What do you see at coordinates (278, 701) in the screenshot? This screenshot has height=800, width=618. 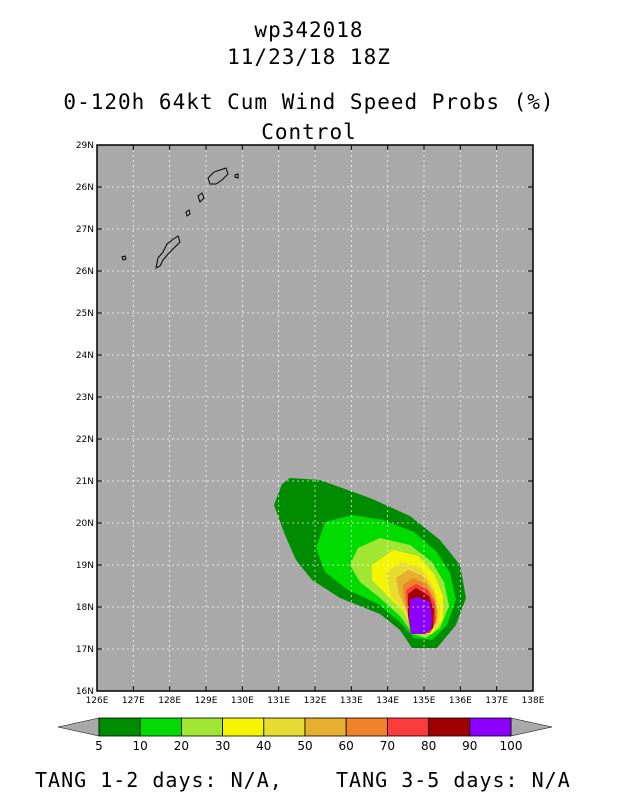 I see `lon-label: 131E` at bounding box center [278, 701].